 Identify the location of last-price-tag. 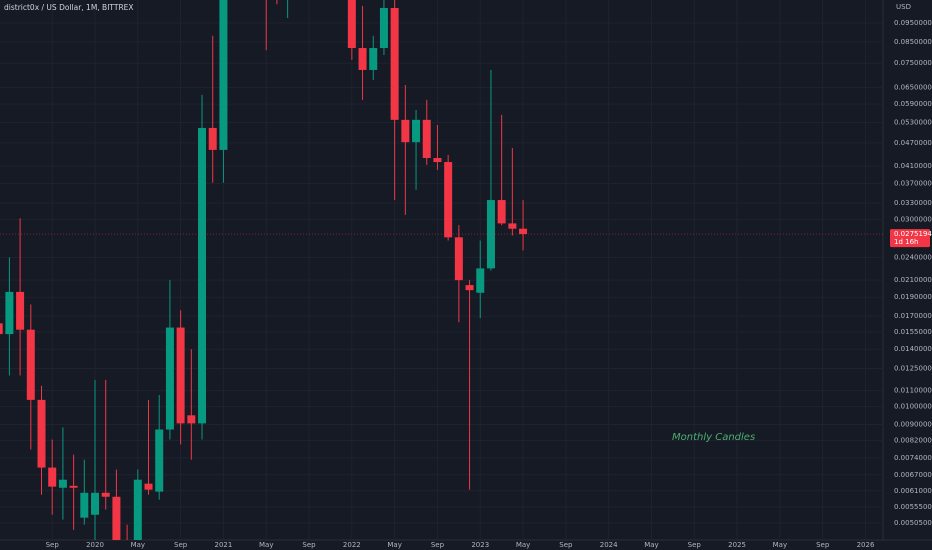
(910, 238).